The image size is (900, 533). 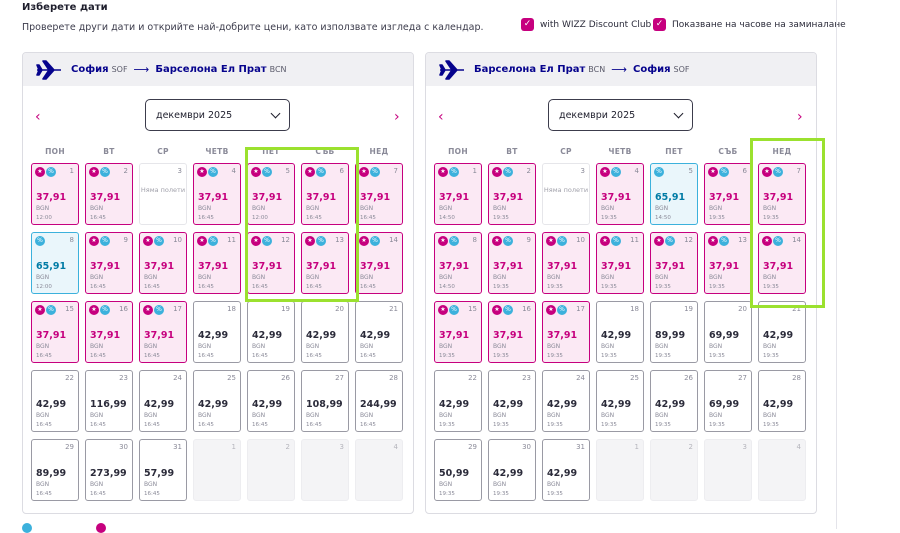 What do you see at coordinates (458, 332) in the screenshot?
I see `calendar-day: 15 ★% 37,91 BGN 19:35` at bounding box center [458, 332].